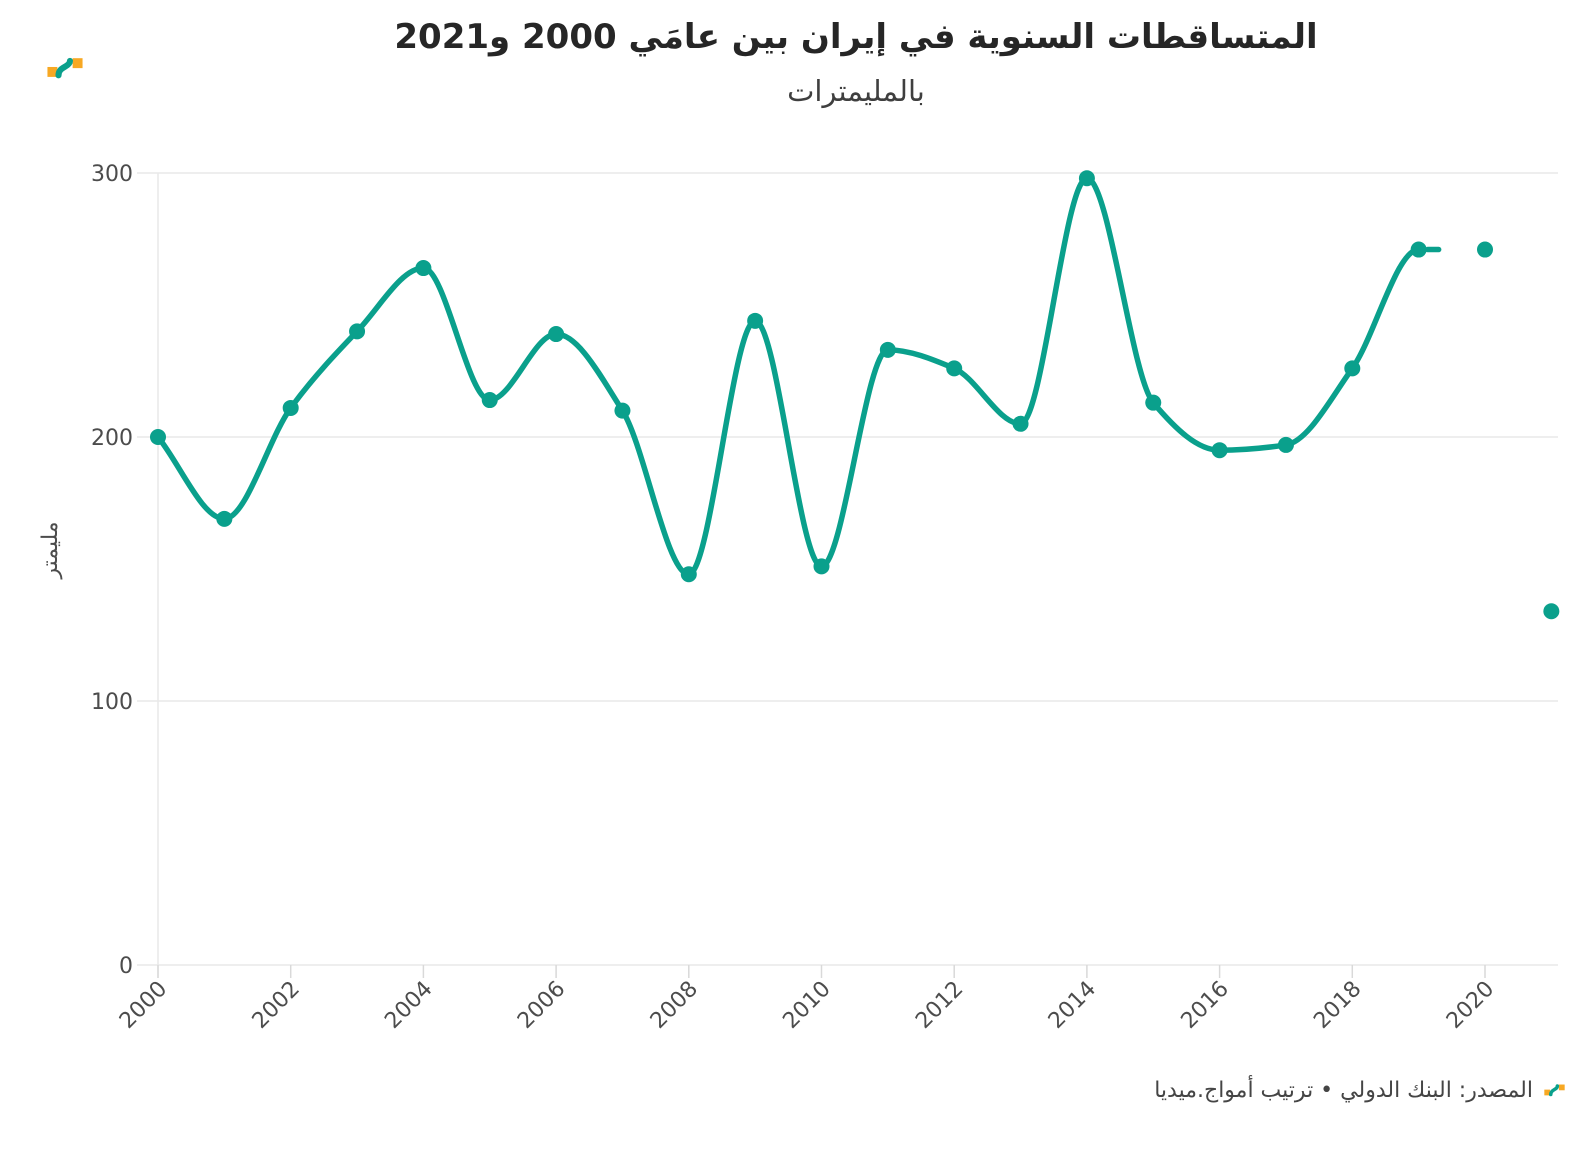  Describe the element at coordinates (755, 320) in the screenshot. I see `data-point-2009` at that location.